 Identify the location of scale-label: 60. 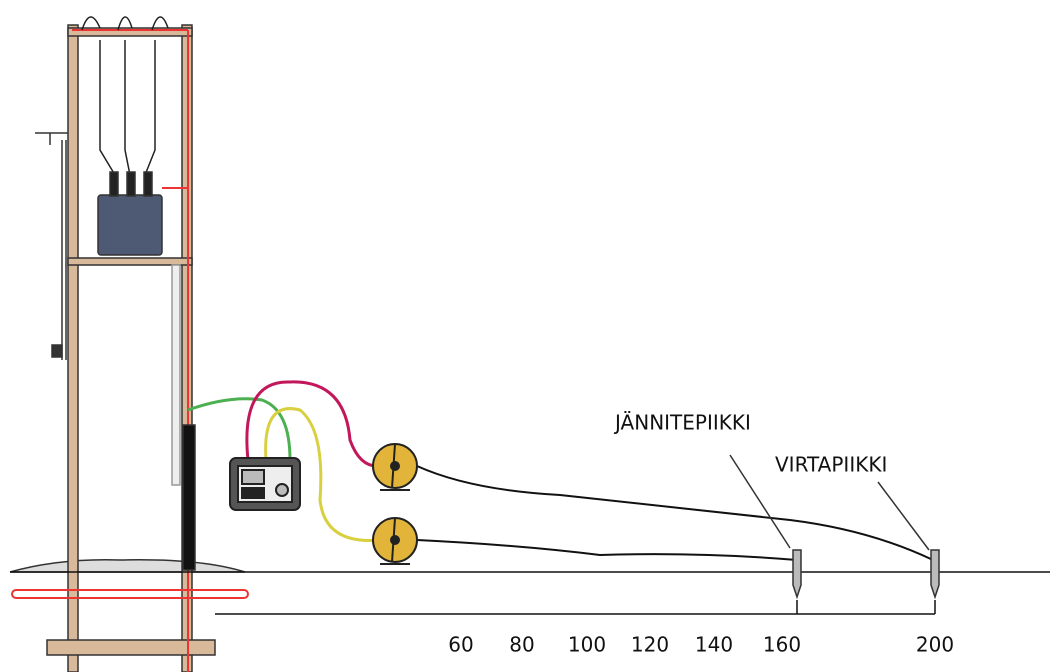
(460, 645).